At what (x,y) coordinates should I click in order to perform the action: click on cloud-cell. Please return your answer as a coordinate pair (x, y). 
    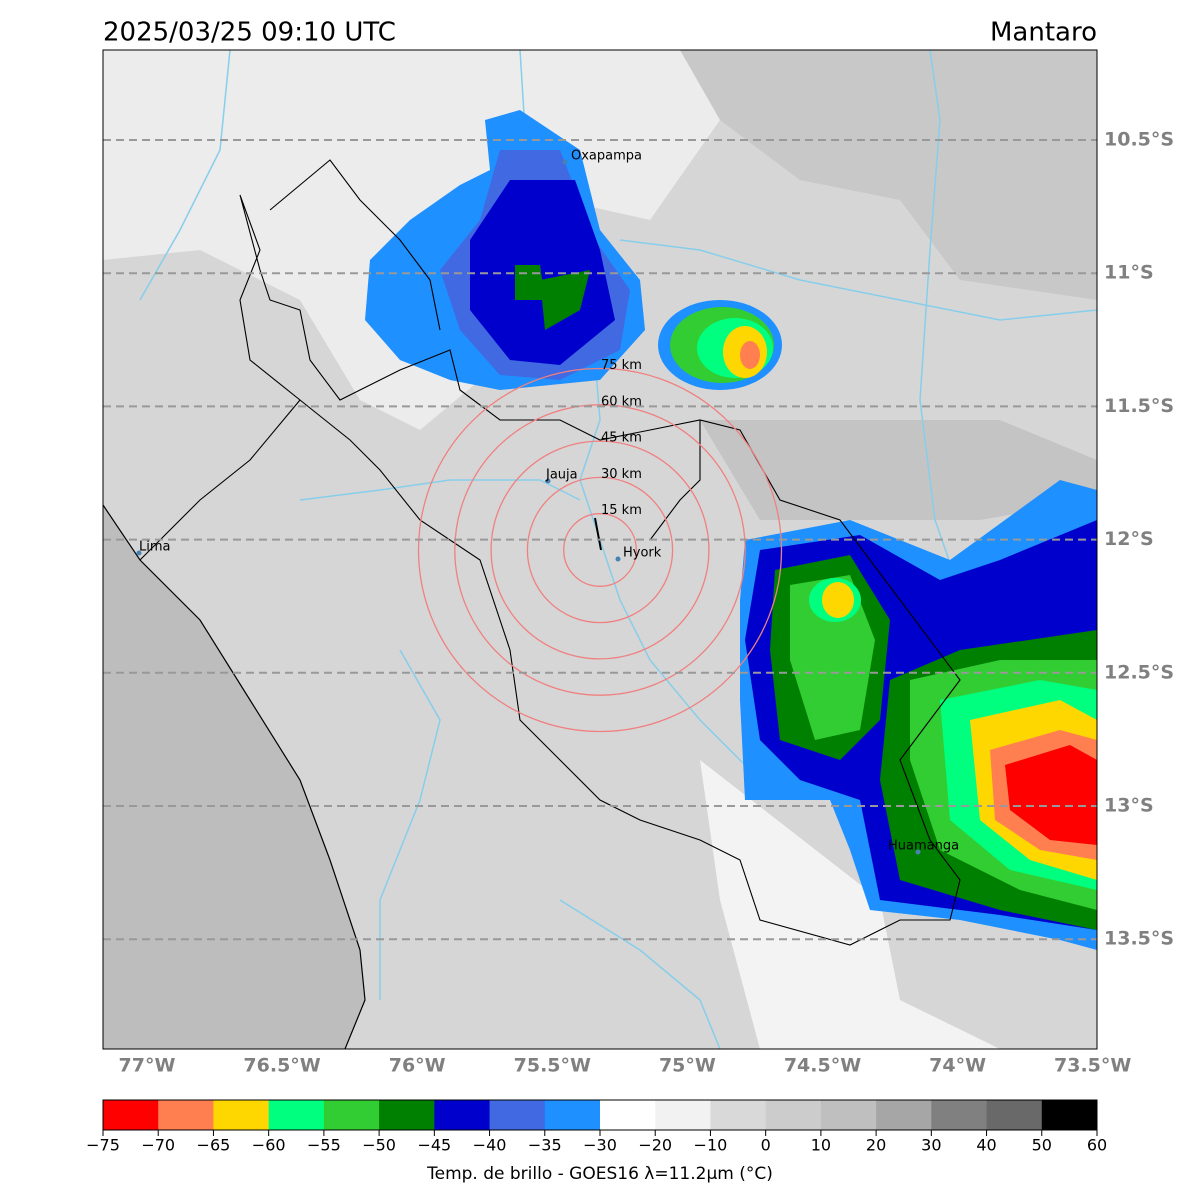
    Looking at the image, I should click on (720, 345).